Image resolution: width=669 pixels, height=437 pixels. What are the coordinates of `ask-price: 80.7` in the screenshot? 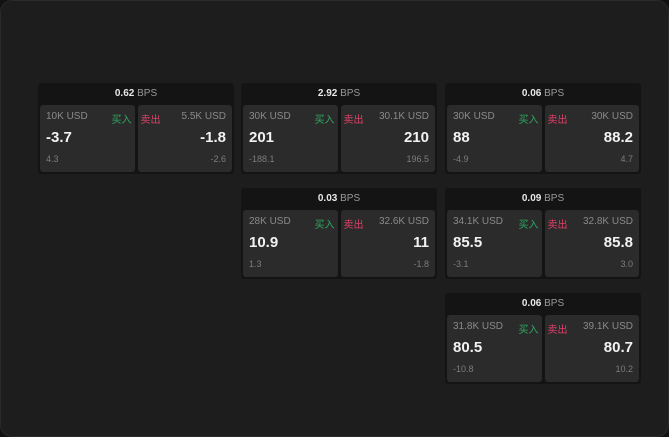 It's located at (618, 347).